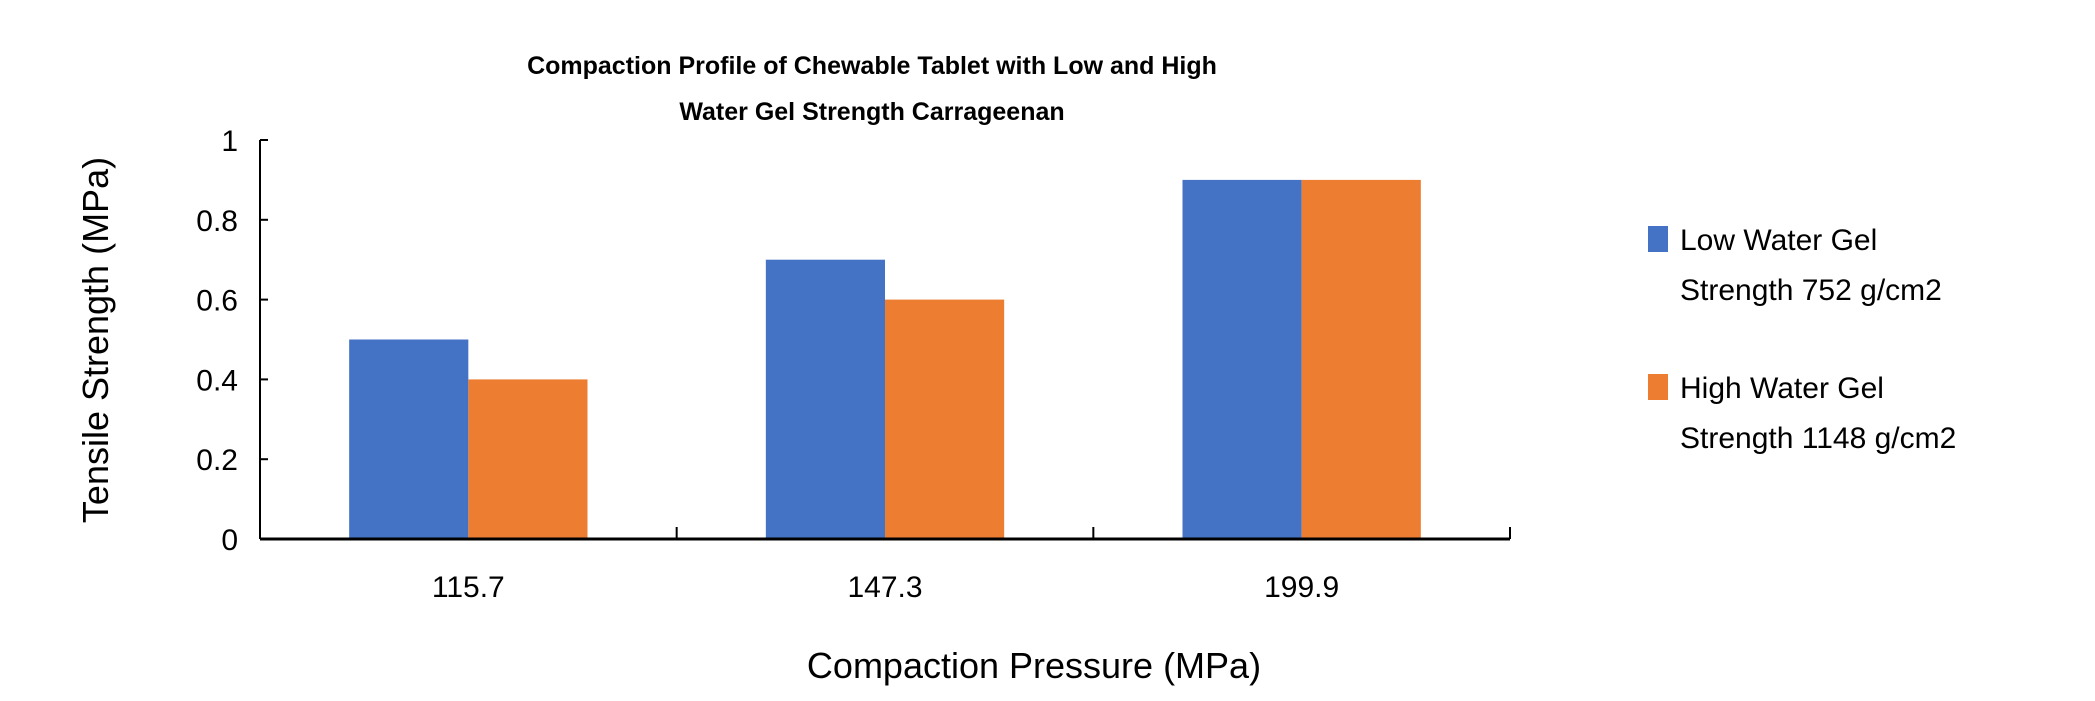  Describe the element at coordinates (528, 459) in the screenshot. I see `bar-high-115.7` at that location.